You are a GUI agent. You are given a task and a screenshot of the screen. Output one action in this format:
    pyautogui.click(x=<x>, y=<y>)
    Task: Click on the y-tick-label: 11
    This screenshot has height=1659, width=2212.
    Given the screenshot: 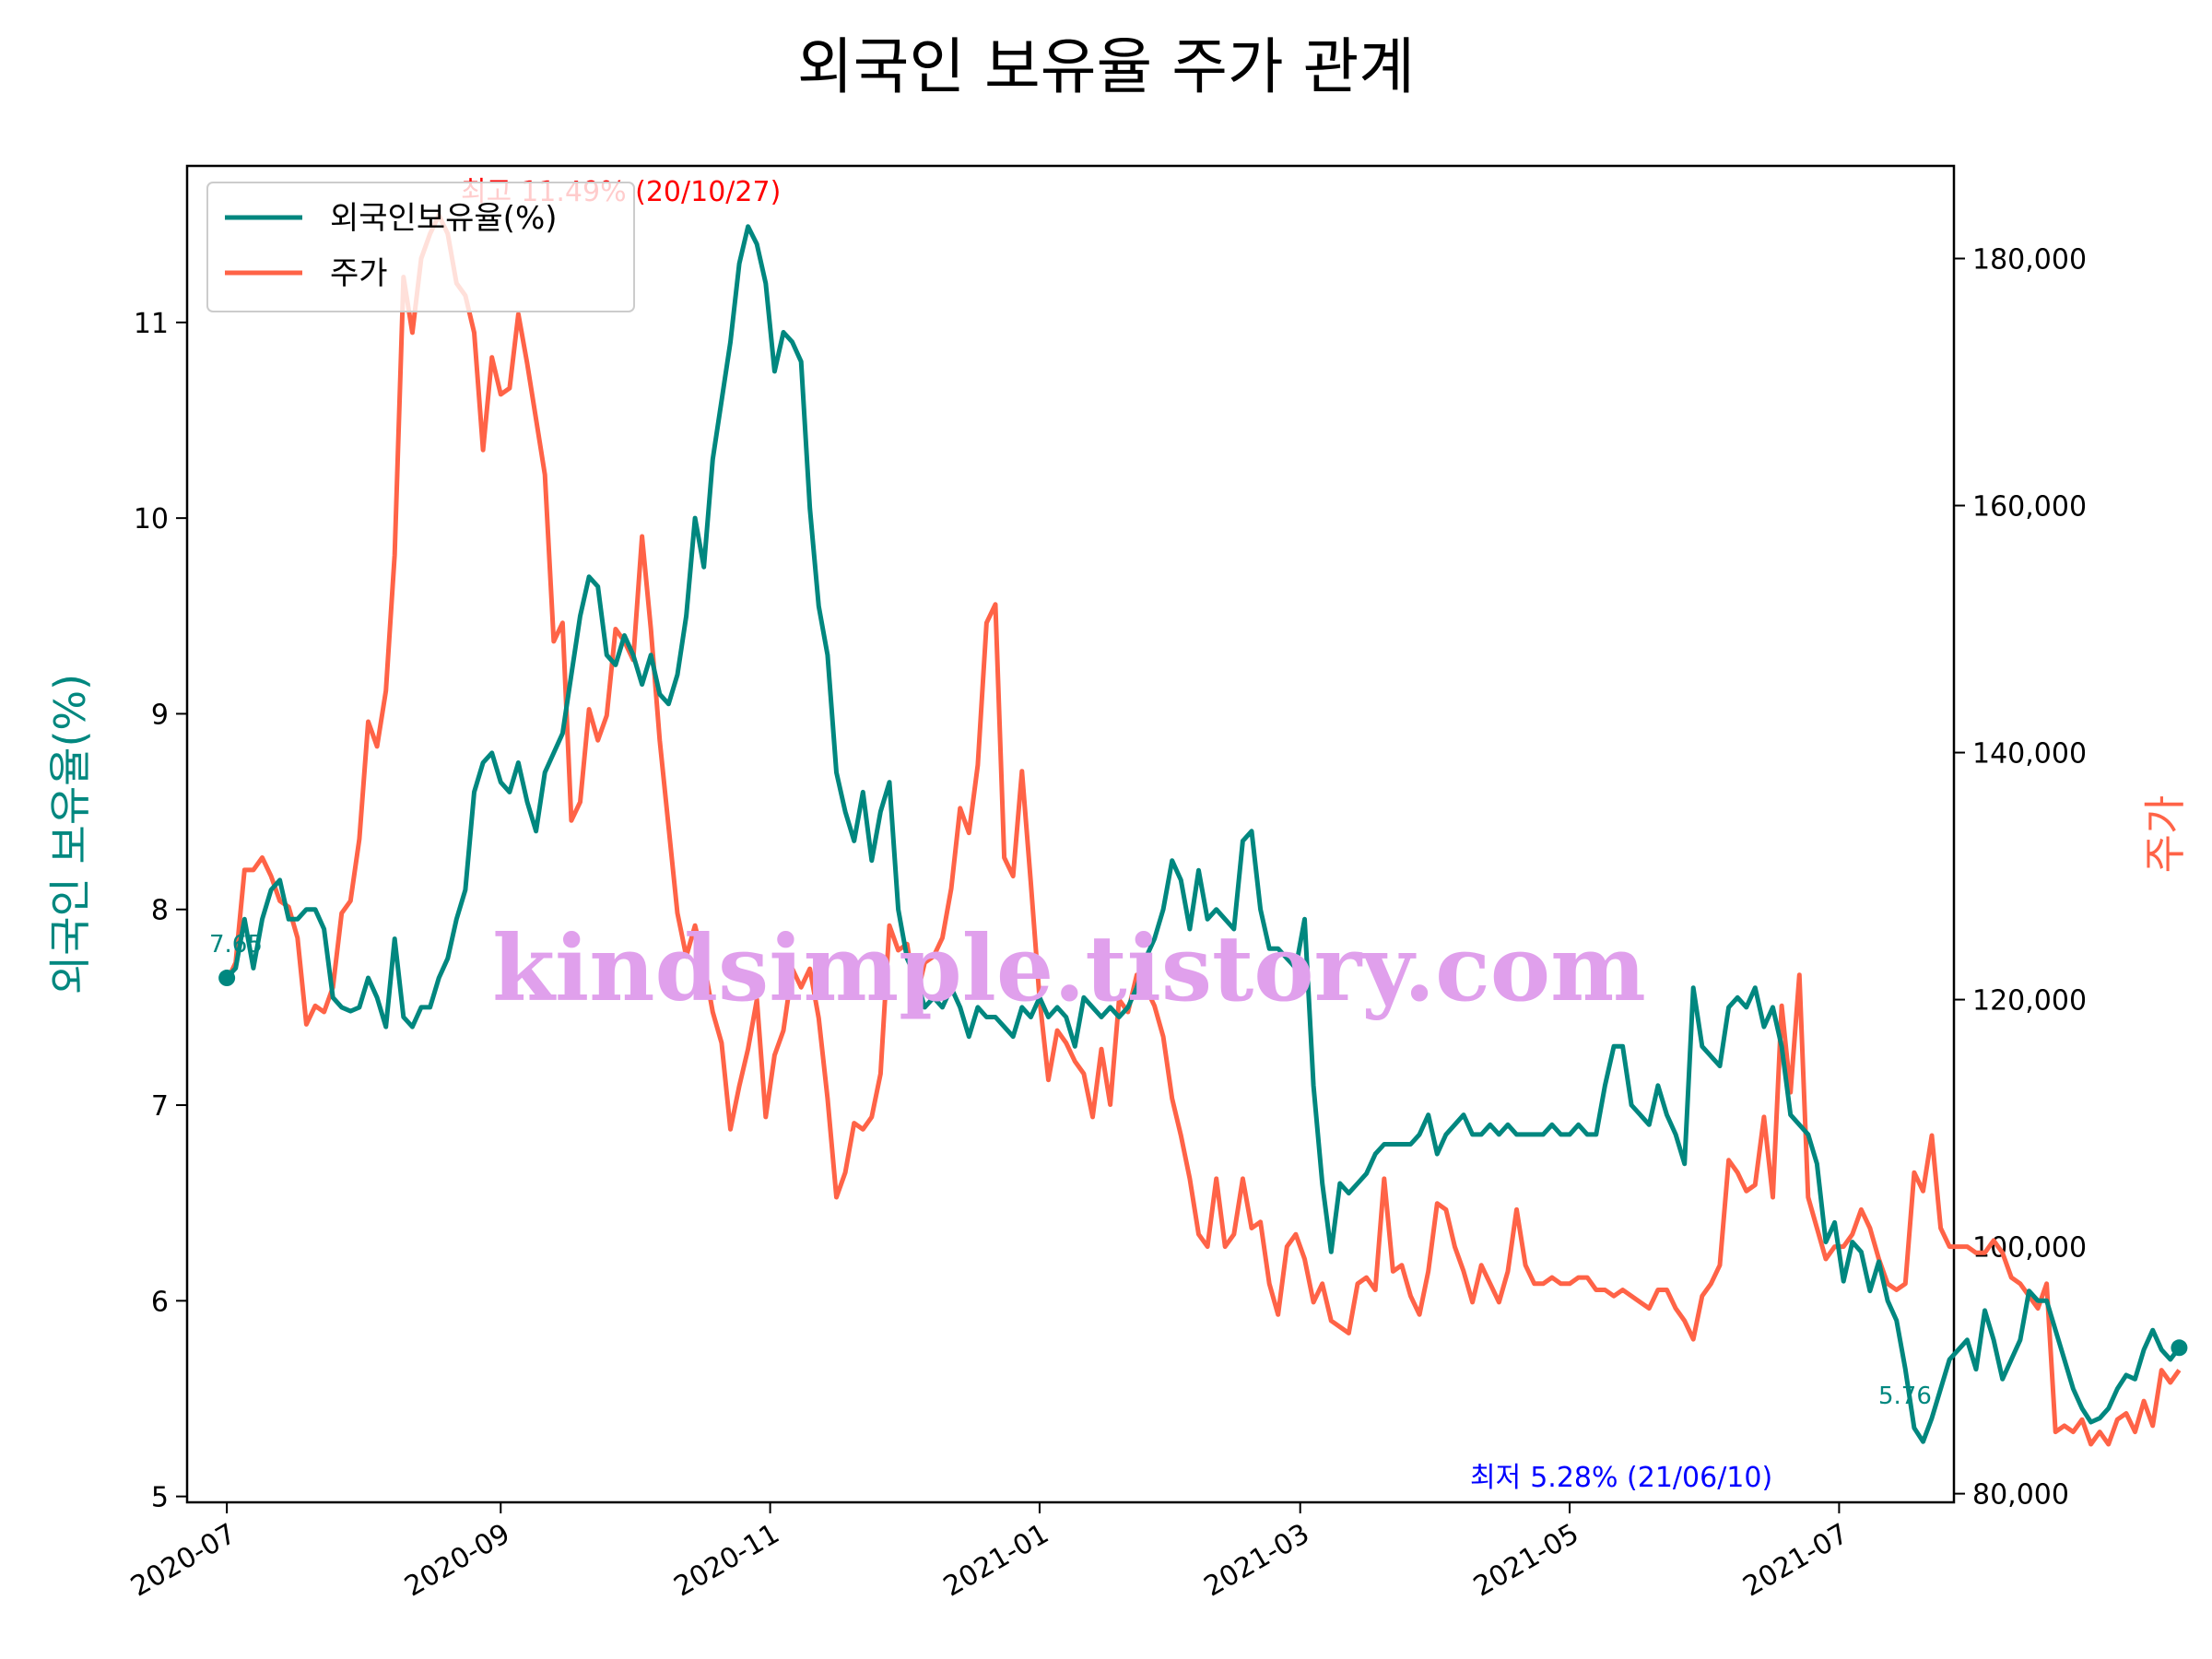 What is the action you would take?
    pyautogui.click(x=151, y=324)
    